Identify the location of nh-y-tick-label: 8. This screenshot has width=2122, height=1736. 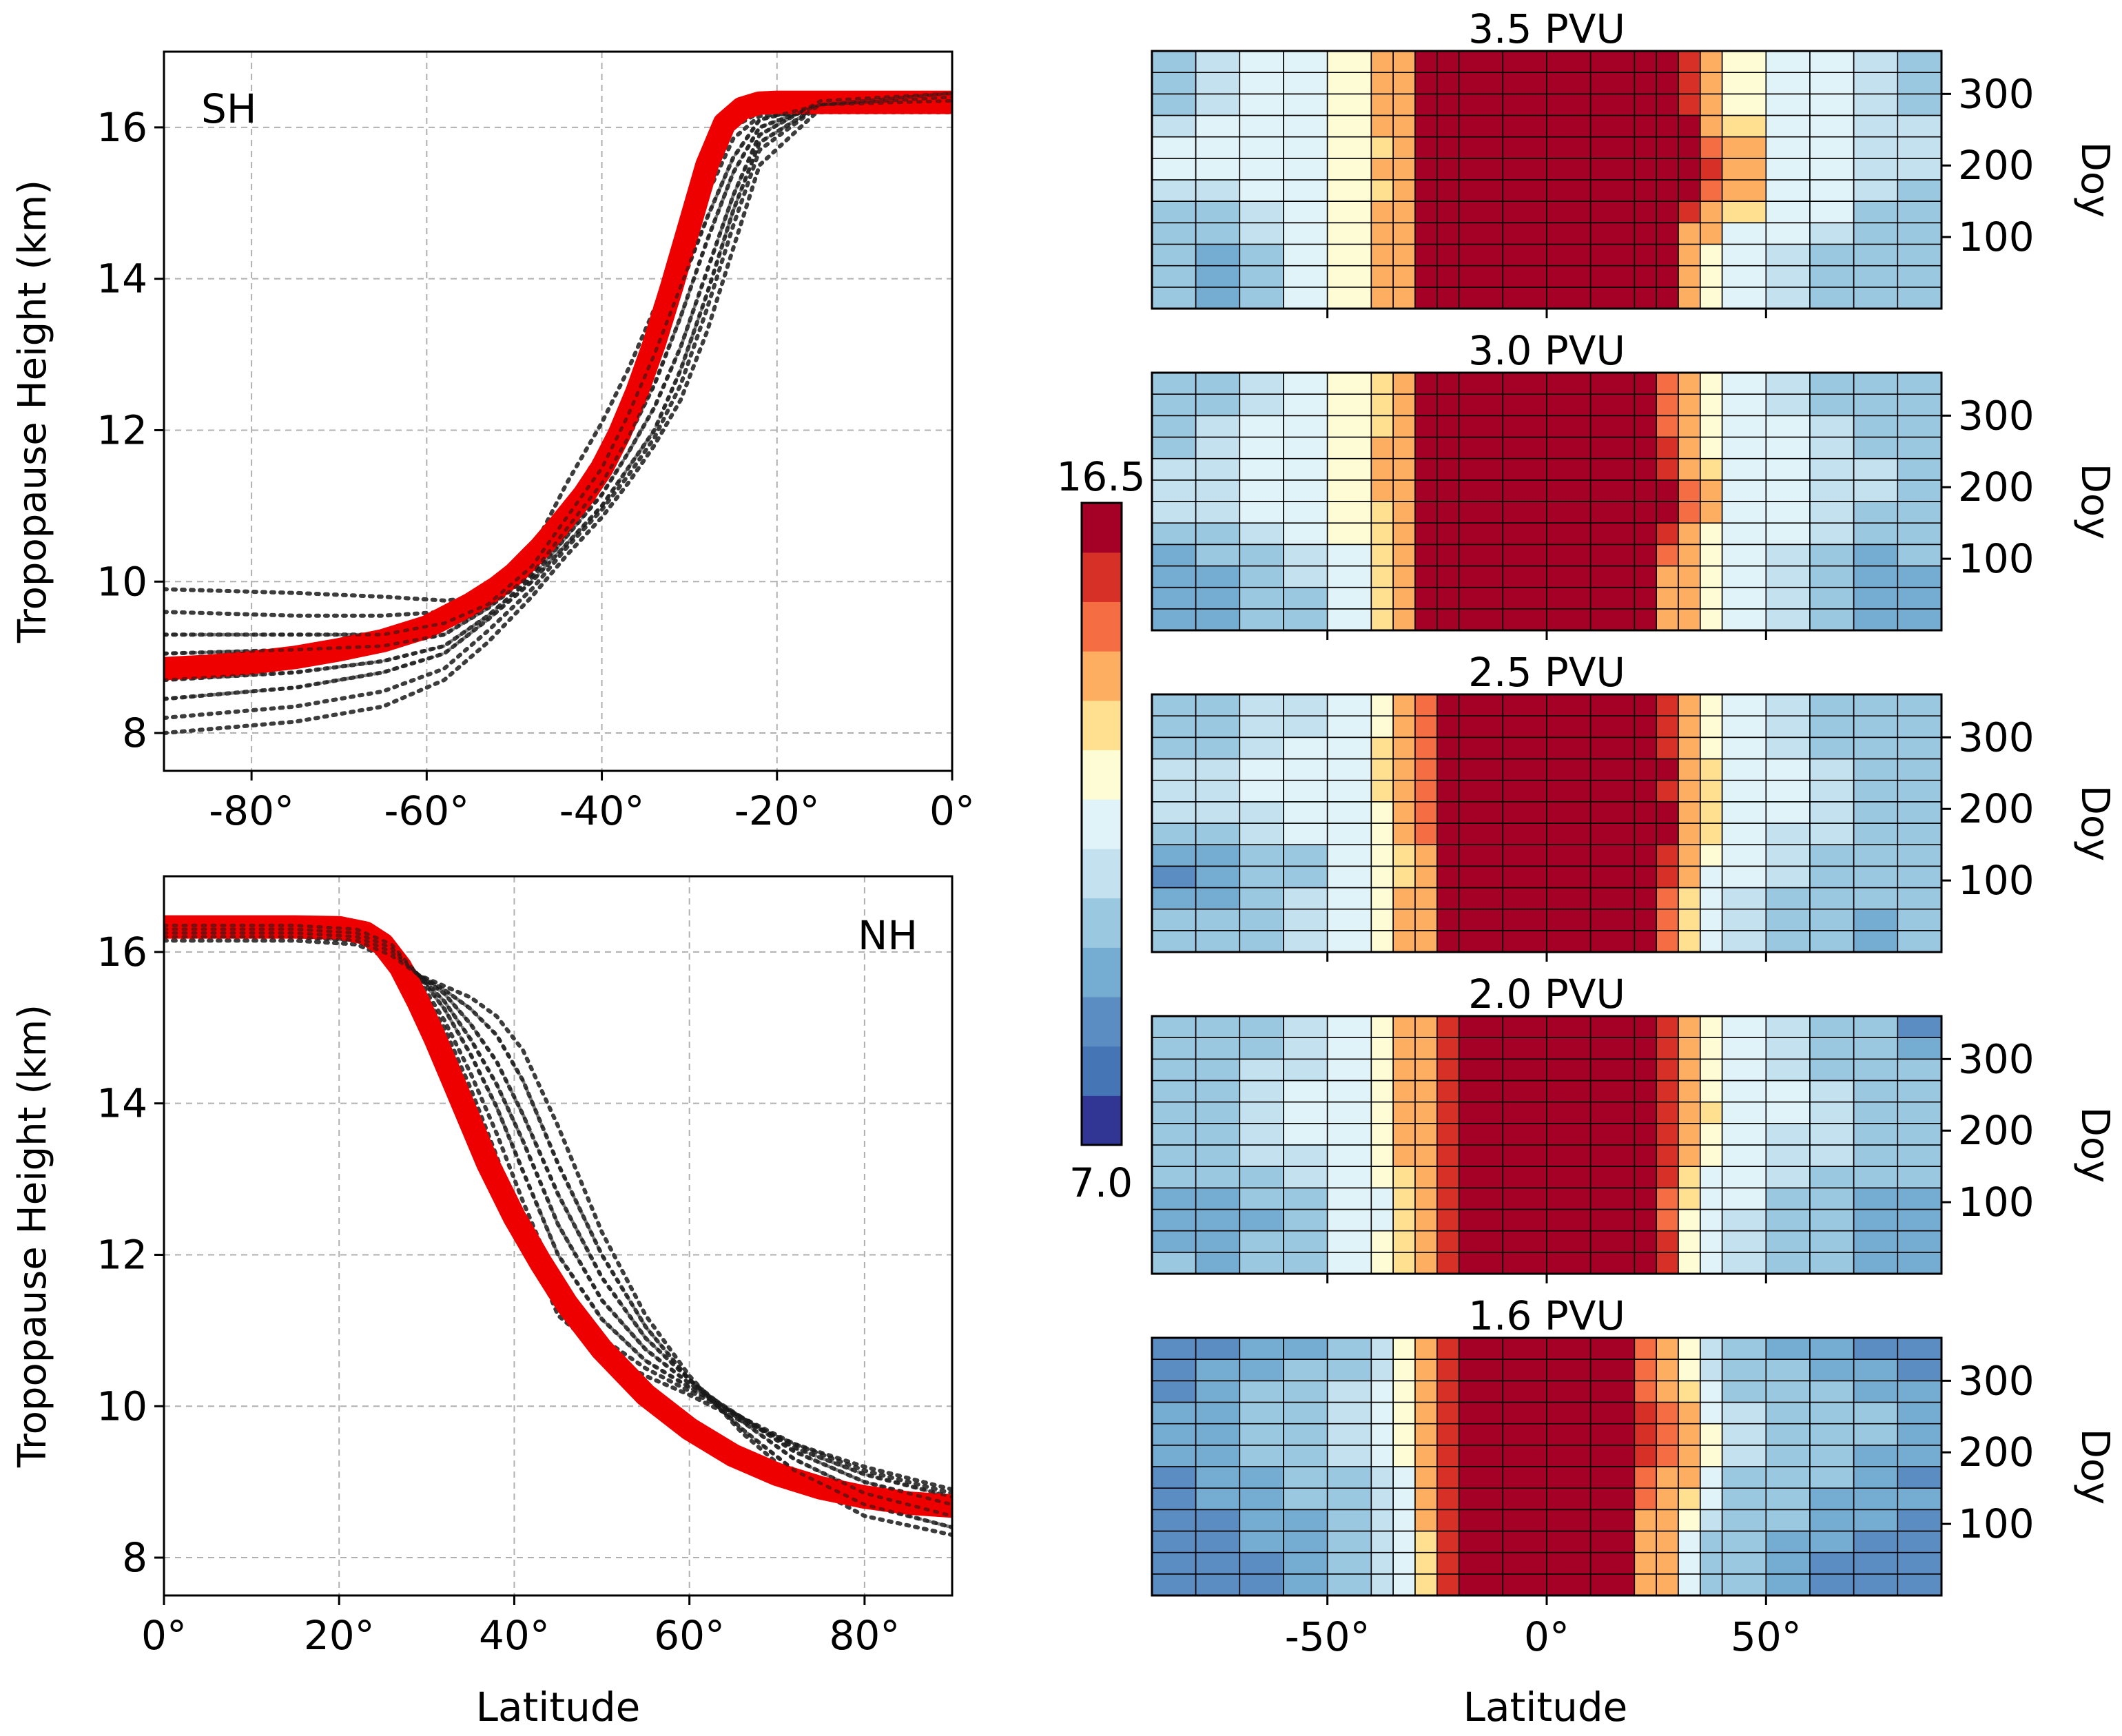
(134, 1557).